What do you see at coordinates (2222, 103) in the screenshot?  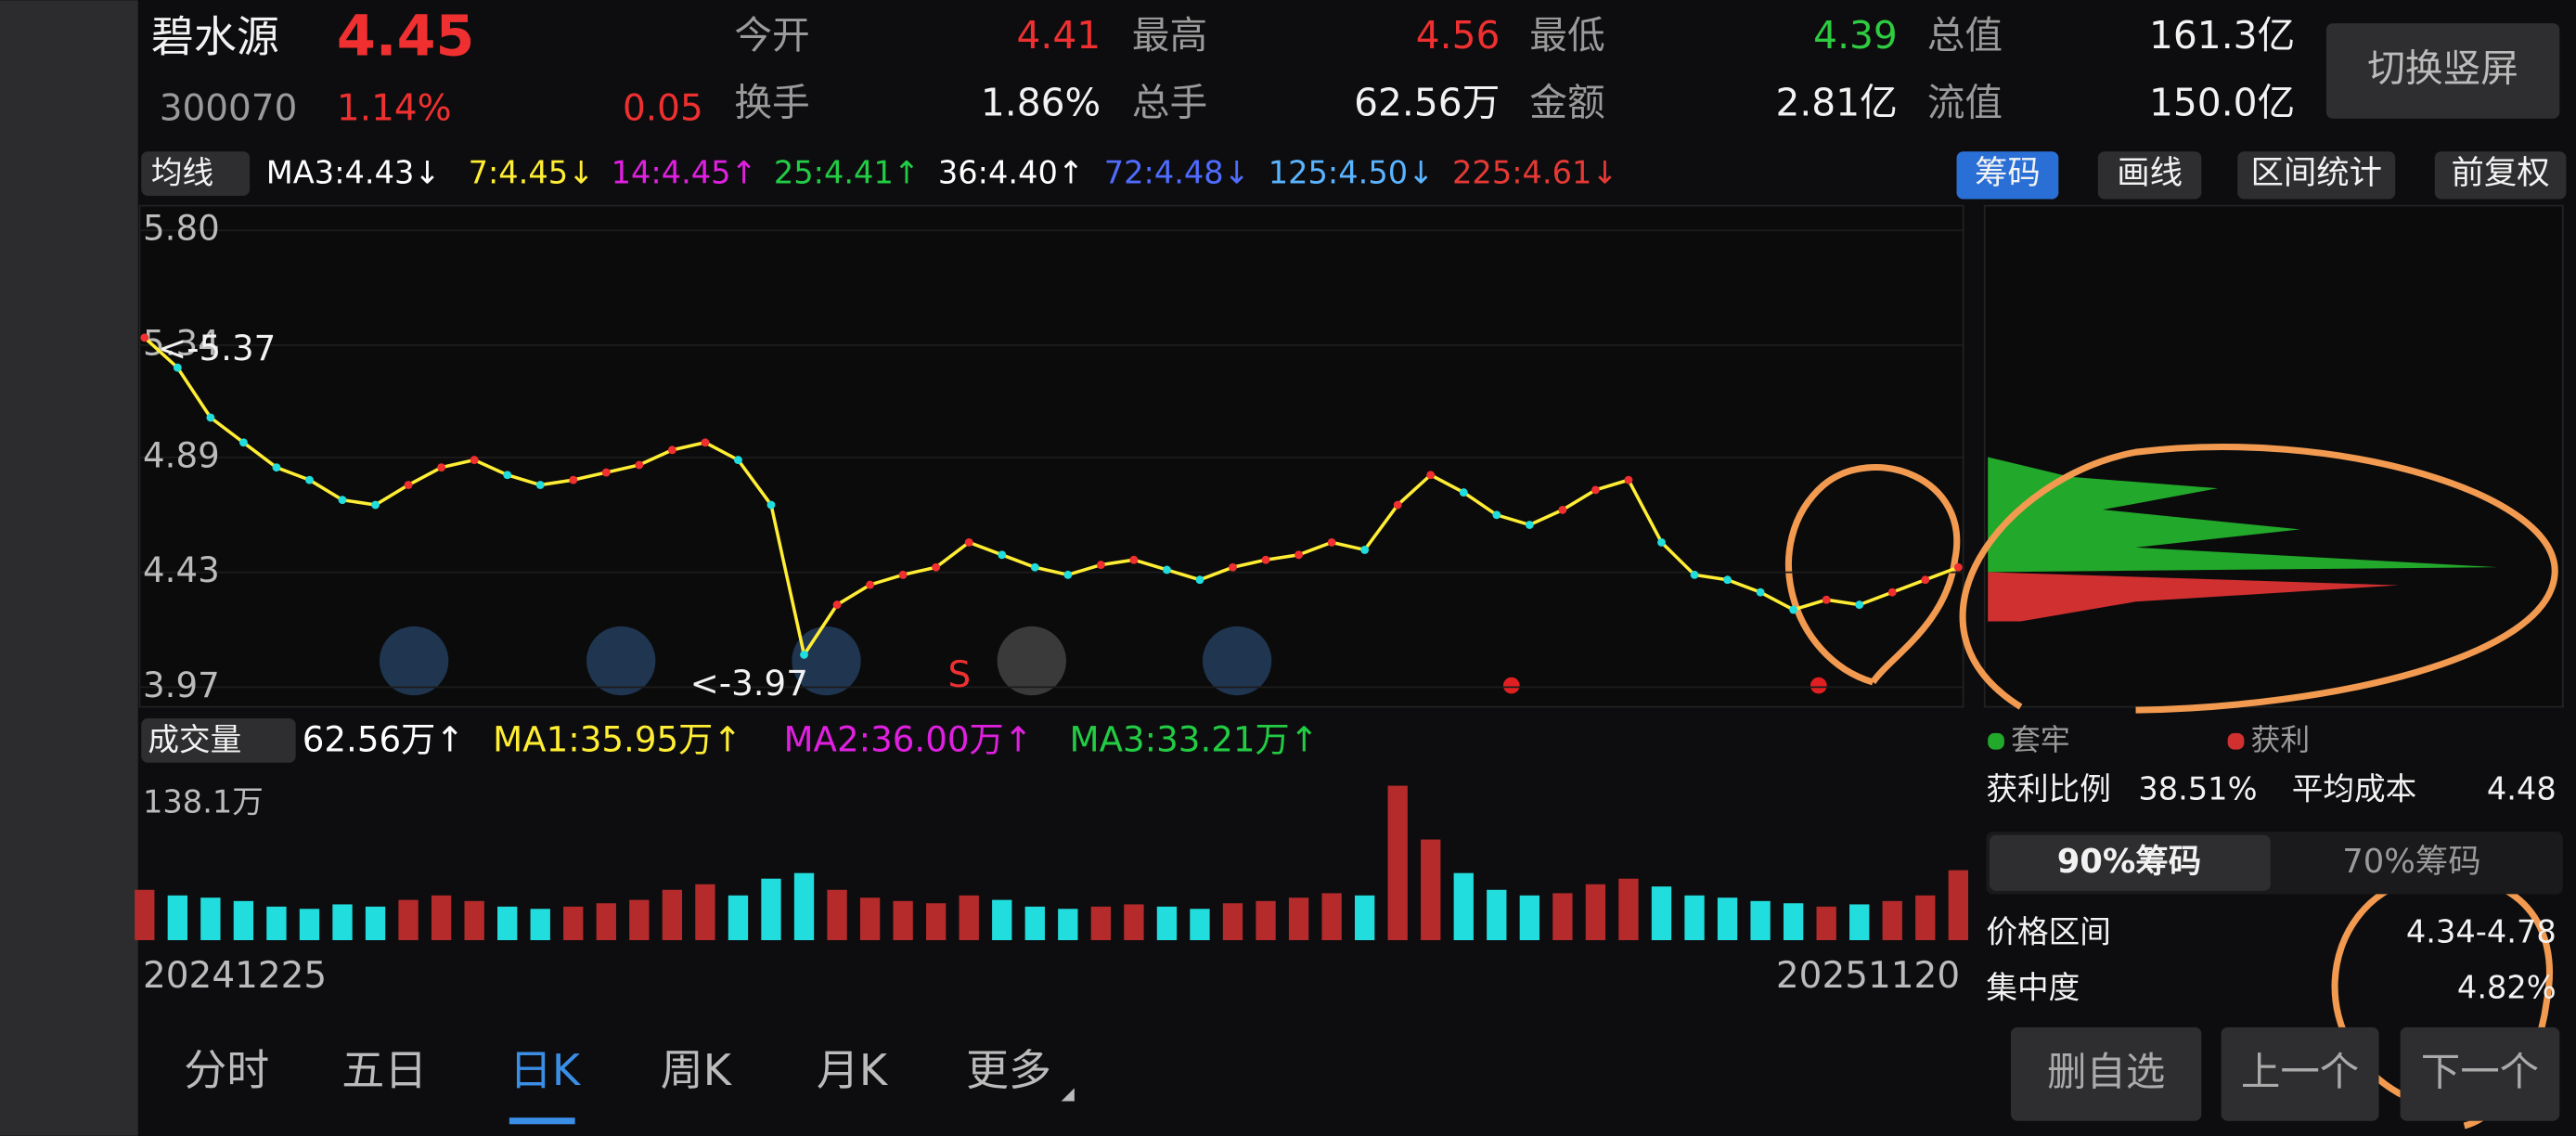 I see `stat-value: 150.0亿` at bounding box center [2222, 103].